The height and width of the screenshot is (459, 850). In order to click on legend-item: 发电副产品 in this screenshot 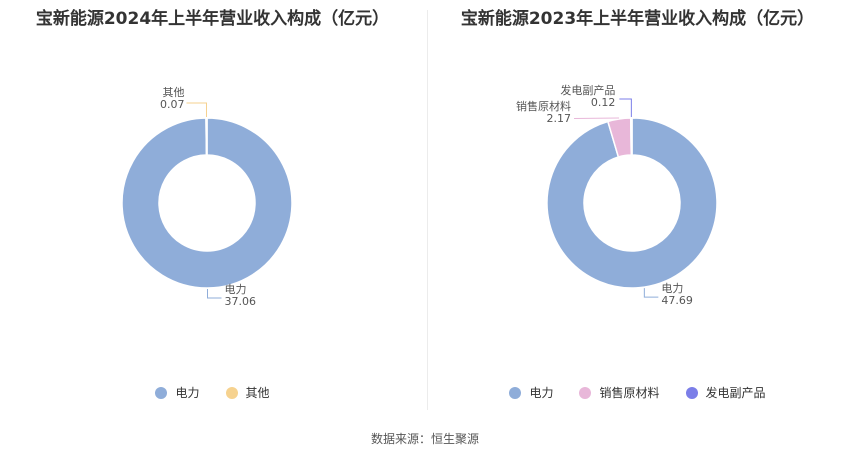, I will do `click(725, 392)`.